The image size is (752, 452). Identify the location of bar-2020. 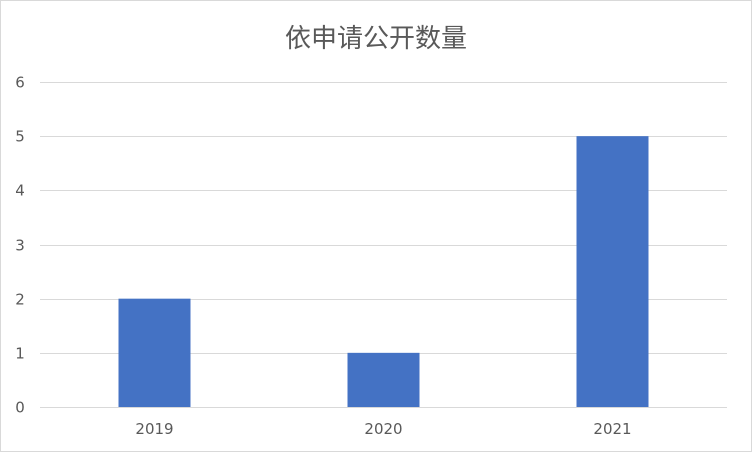
(383, 379).